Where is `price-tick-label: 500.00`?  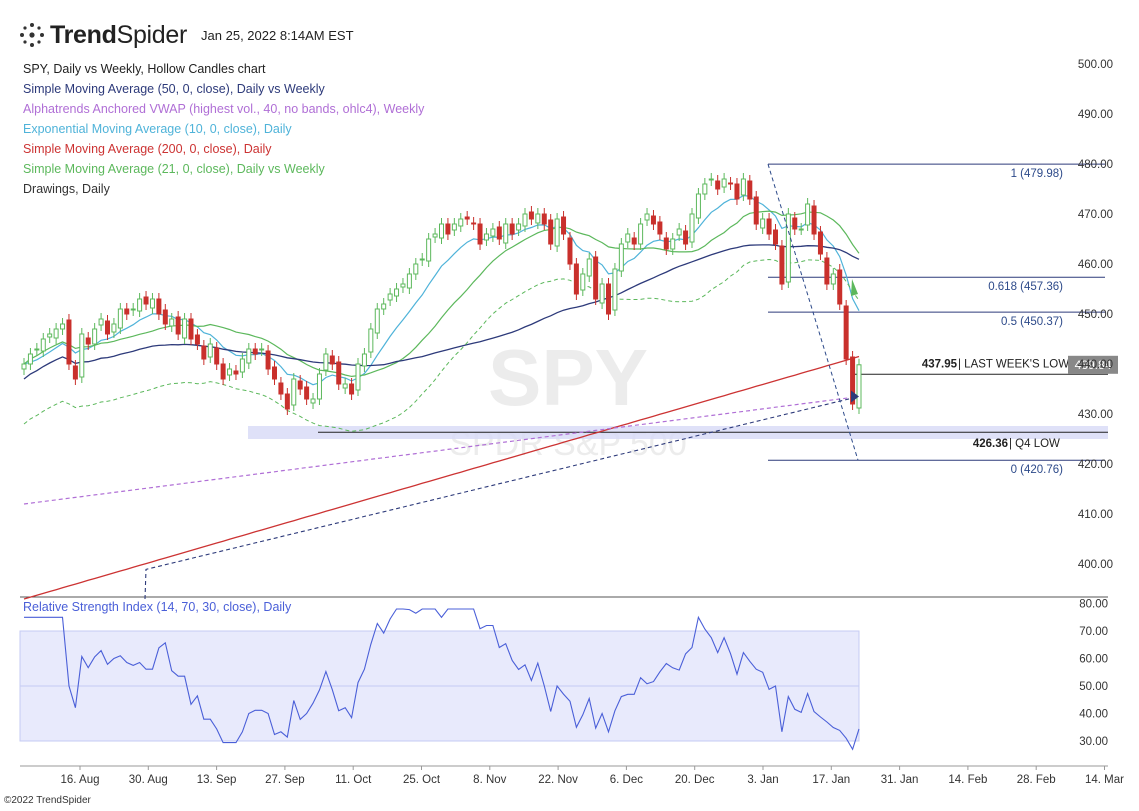
price-tick-label: 500.00 is located at coordinates (1095, 65).